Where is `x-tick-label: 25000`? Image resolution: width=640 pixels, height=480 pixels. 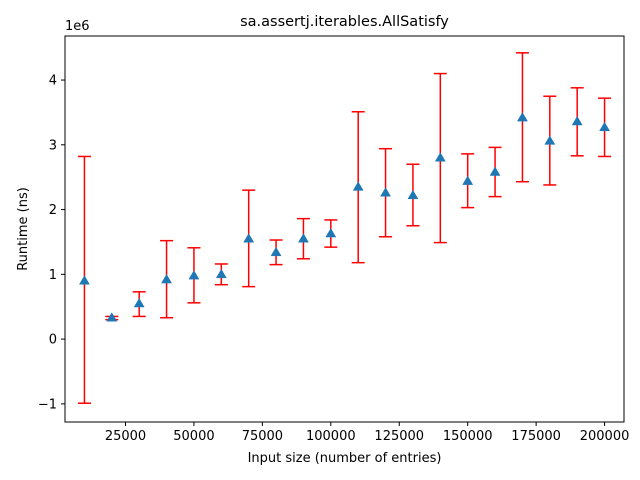 x-tick-label: 25000 is located at coordinates (125, 436).